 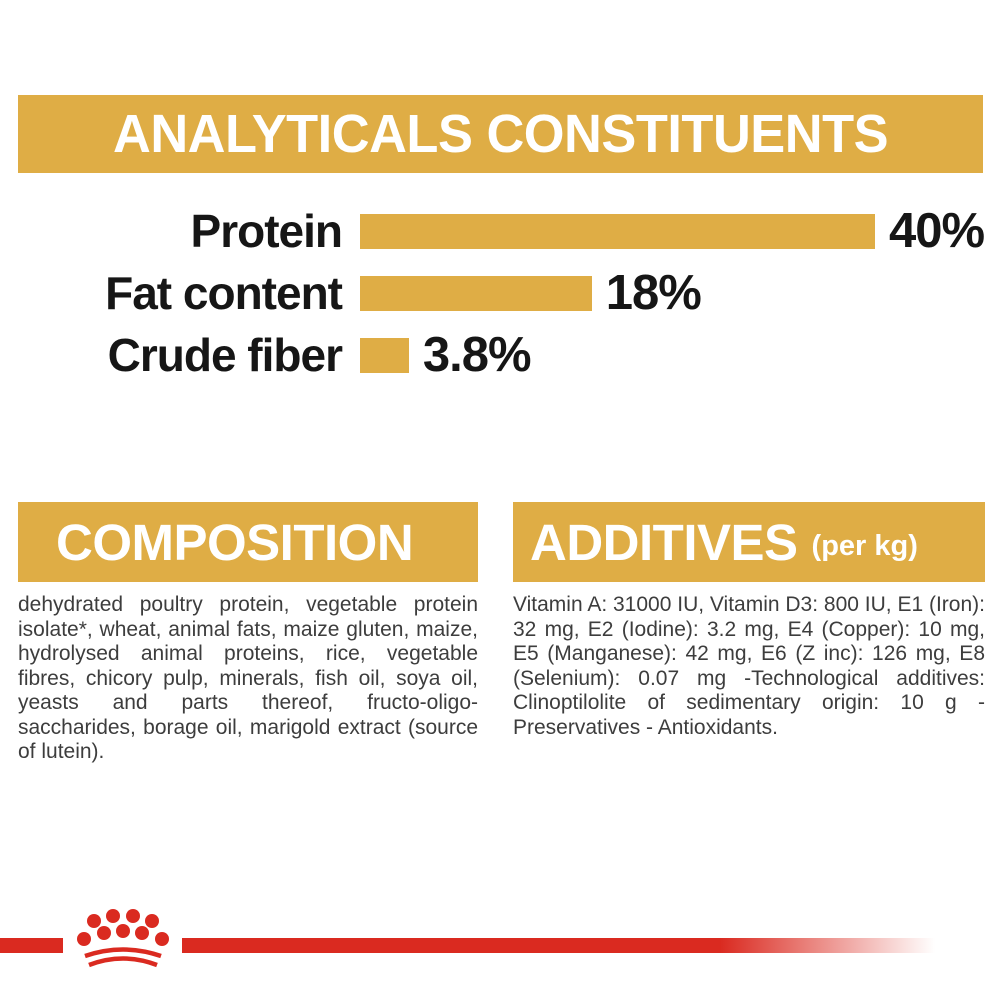 I want to click on composition-title: COMPOSITION, so click(x=235, y=542).